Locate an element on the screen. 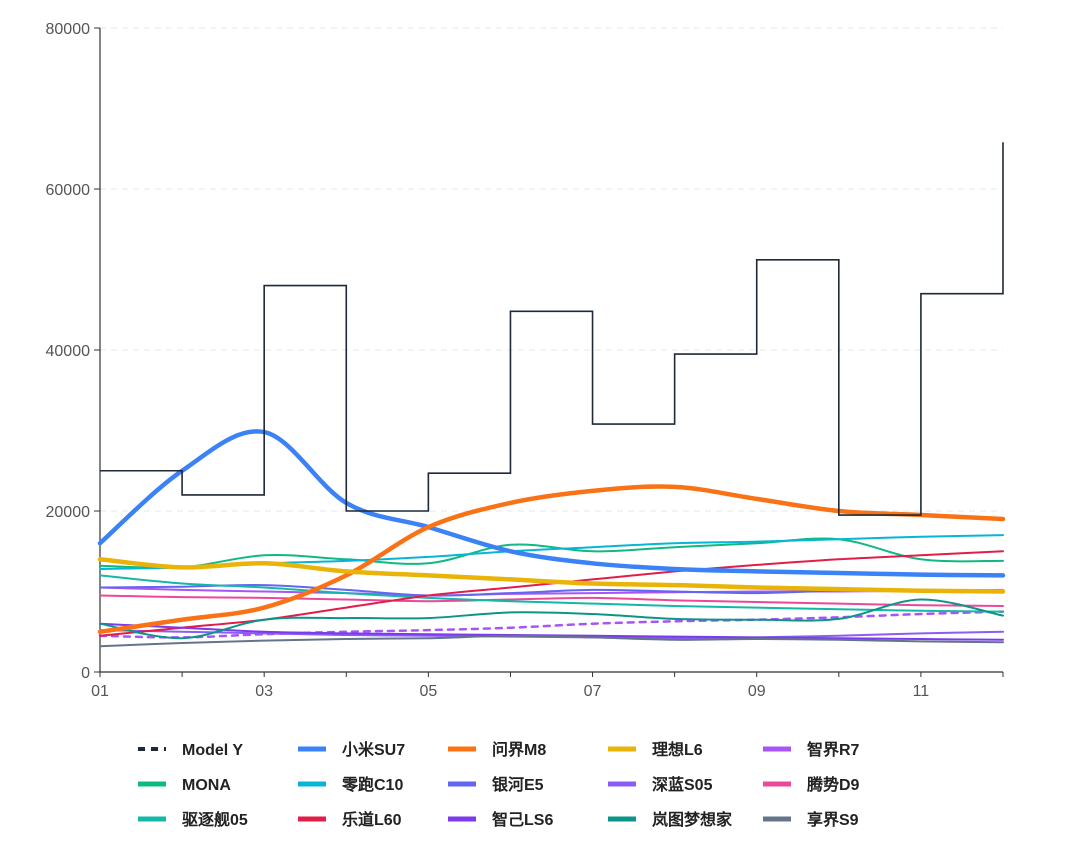  legend-label: 智界R7 is located at coordinates (833, 749).